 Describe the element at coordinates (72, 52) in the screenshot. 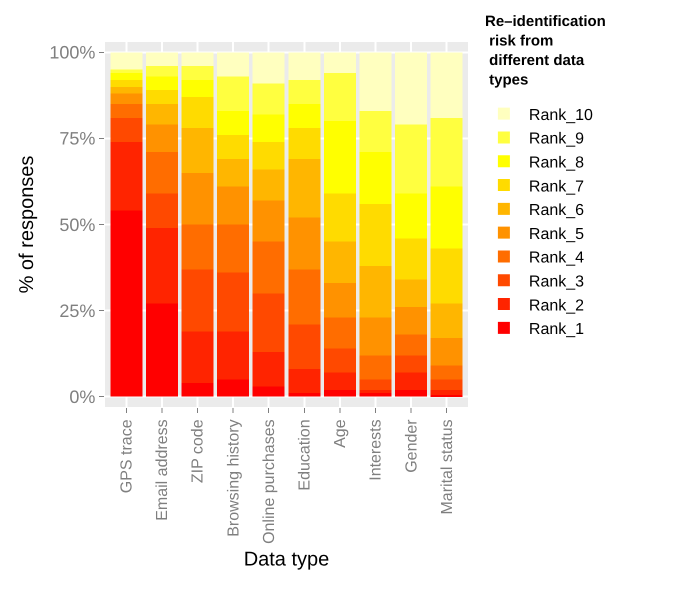

I see `y-tick-label: 100%` at that location.